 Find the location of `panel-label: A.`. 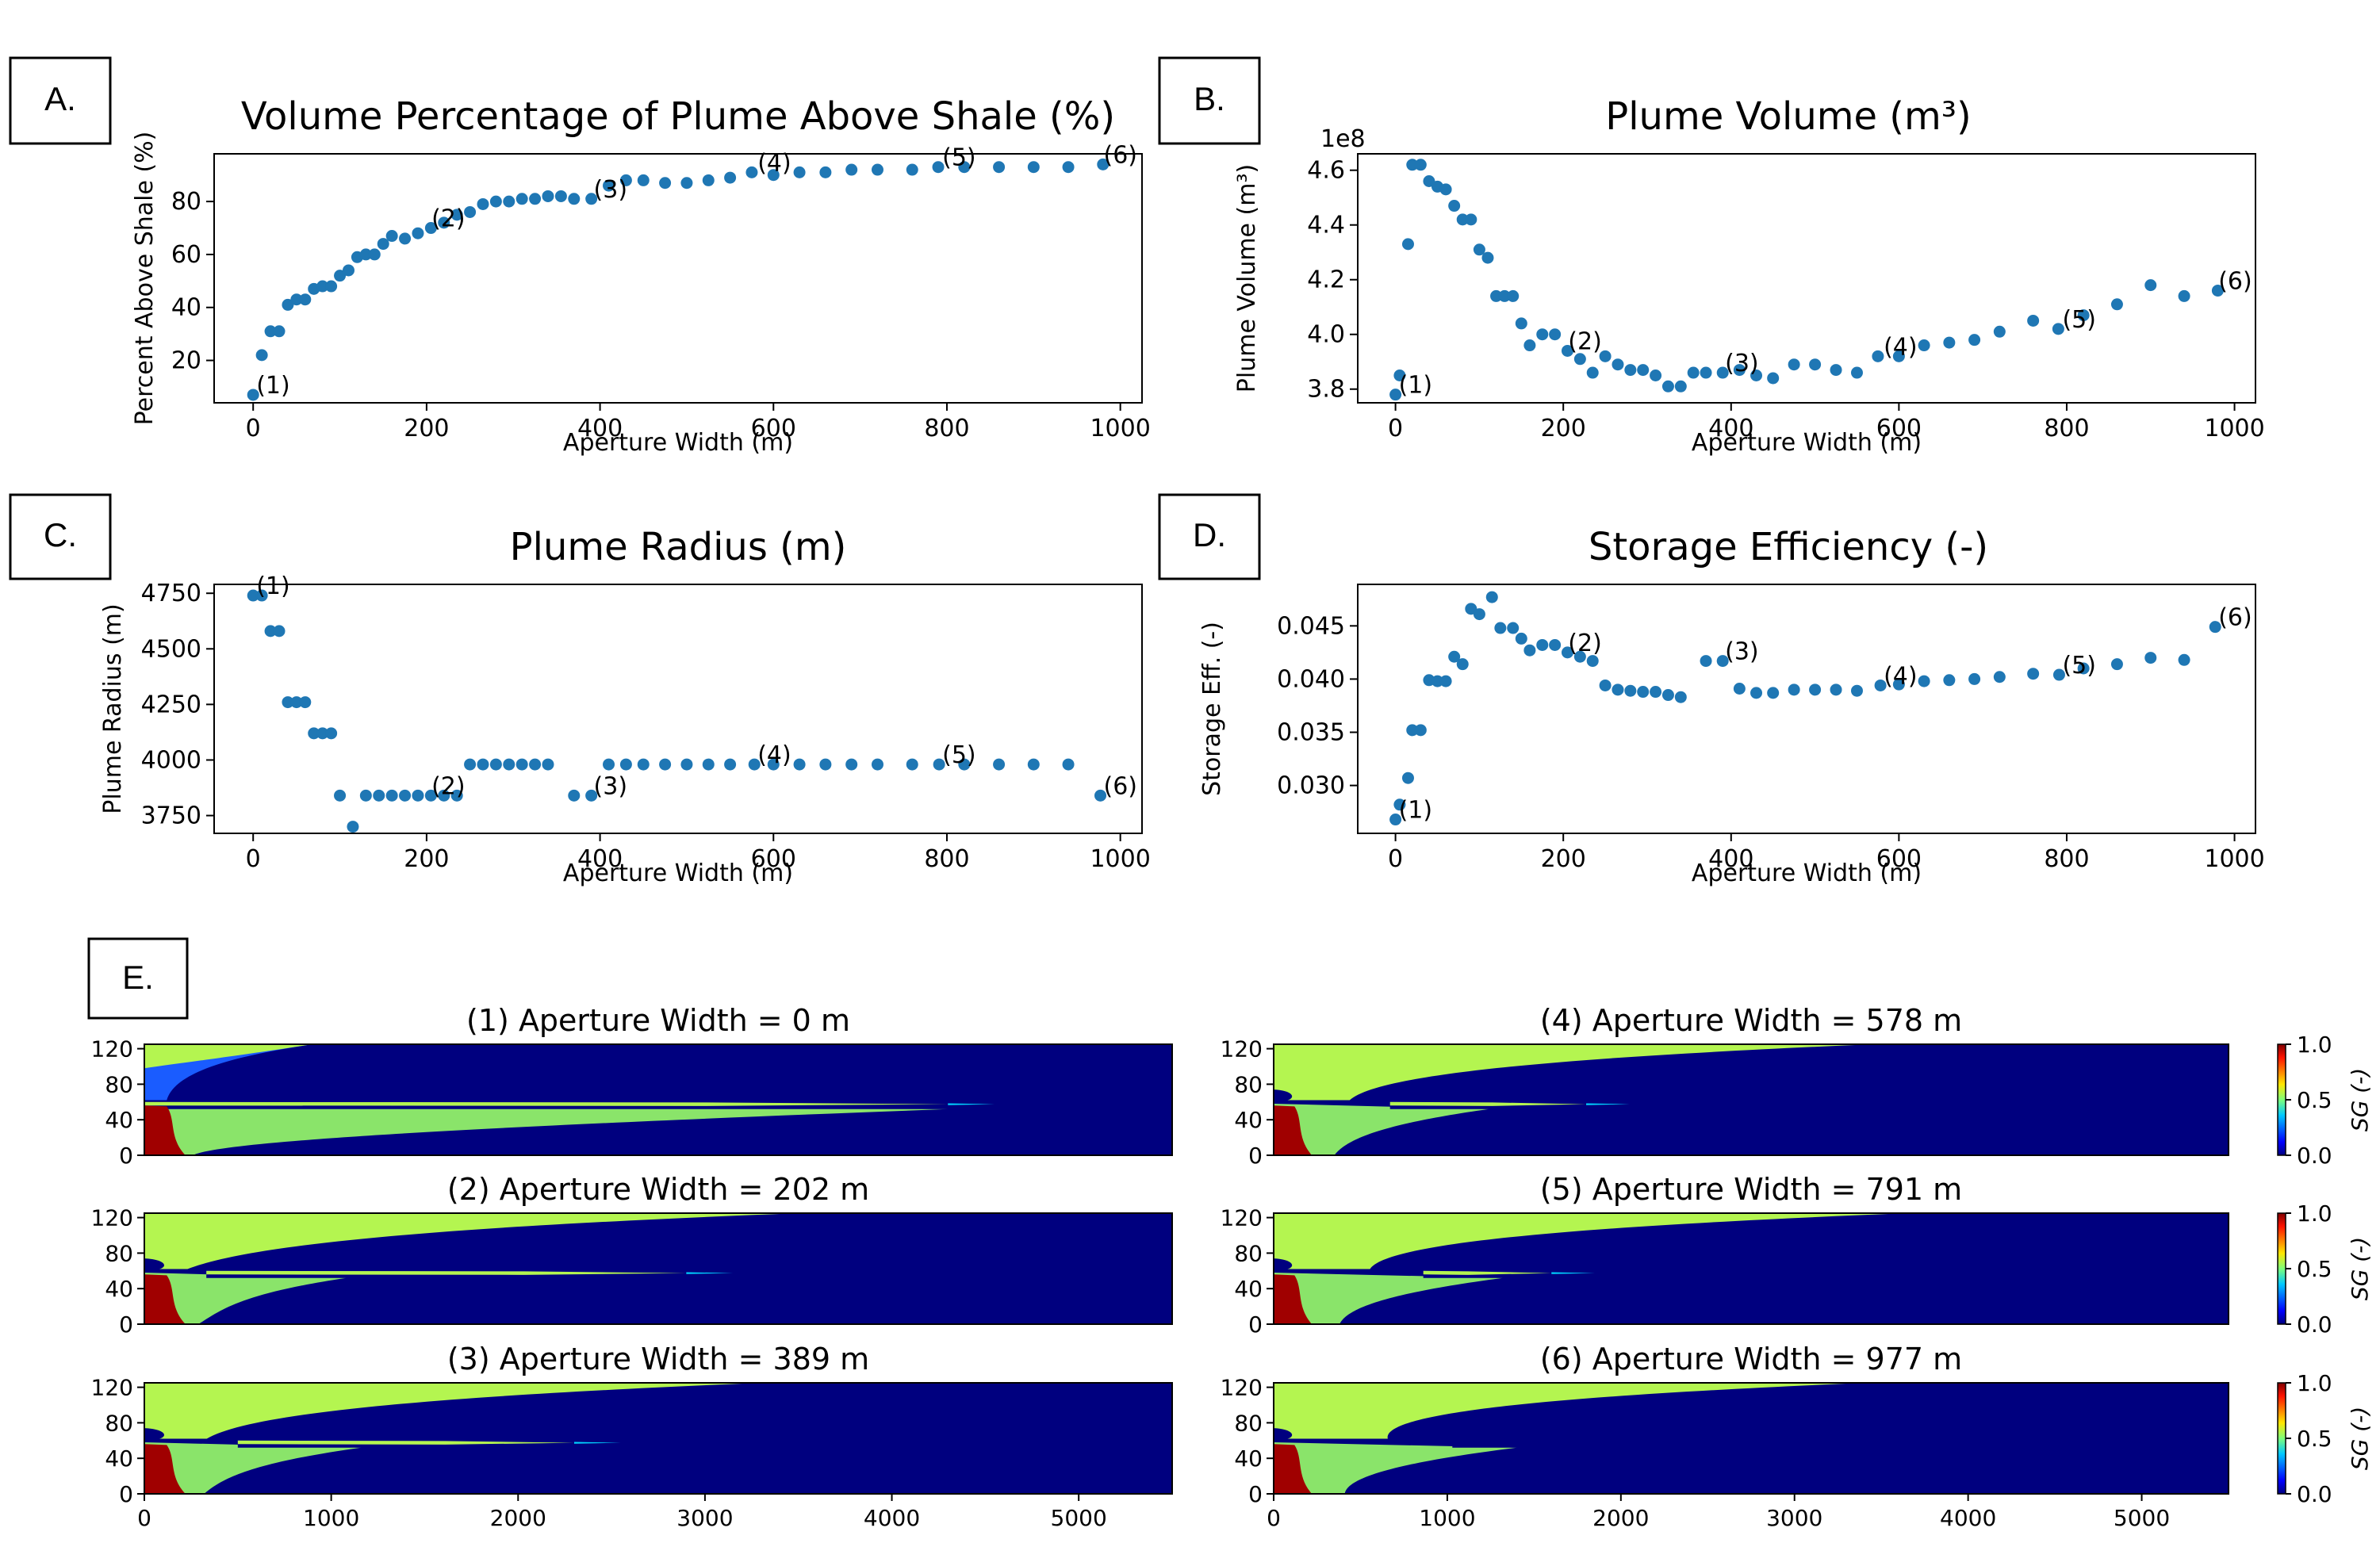

panel-label: A. is located at coordinates (60, 99).